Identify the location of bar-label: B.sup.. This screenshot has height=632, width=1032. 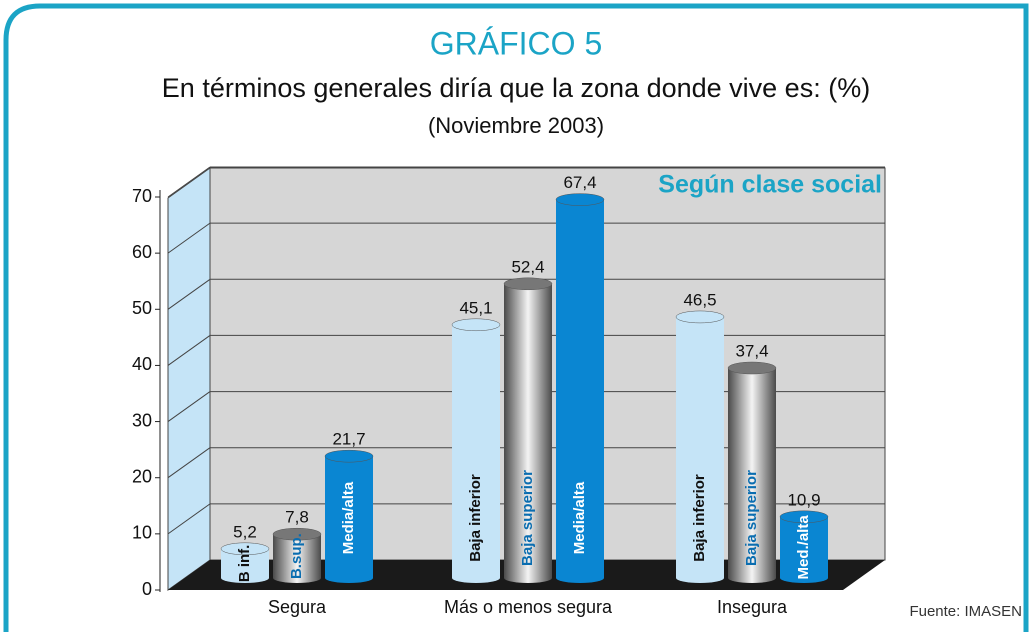
(296, 556).